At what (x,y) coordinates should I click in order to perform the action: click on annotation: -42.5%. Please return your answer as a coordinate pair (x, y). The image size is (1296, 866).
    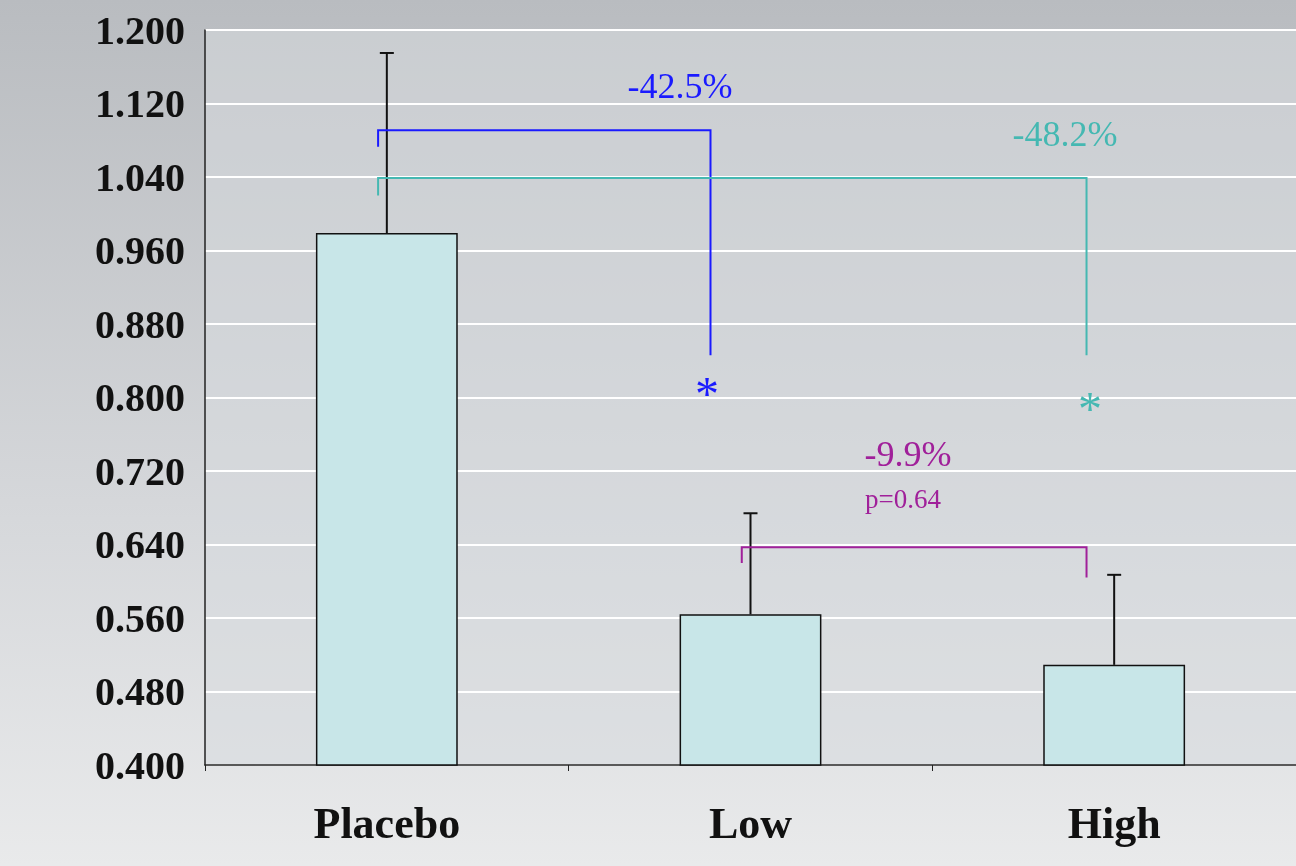
    Looking at the image, I should click on (680, 86).